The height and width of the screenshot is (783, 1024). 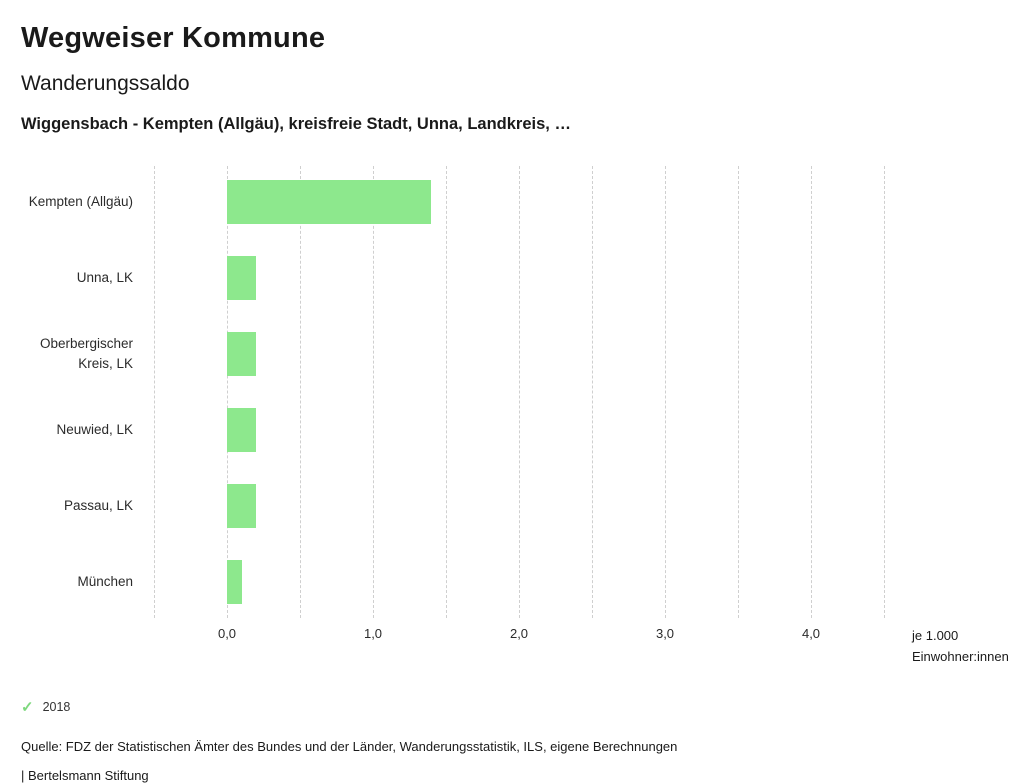 What do you see at coordinates (173, 38) in the screenshot?
I see `page-title: Wegweiser Kommune` at bounding box center [173, 38].